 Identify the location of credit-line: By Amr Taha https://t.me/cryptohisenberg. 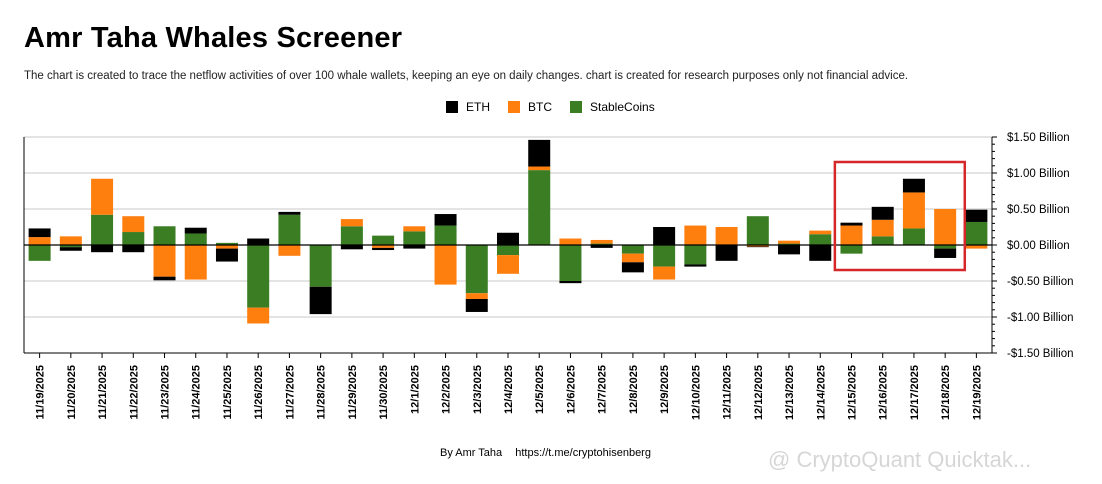
(550, 453).